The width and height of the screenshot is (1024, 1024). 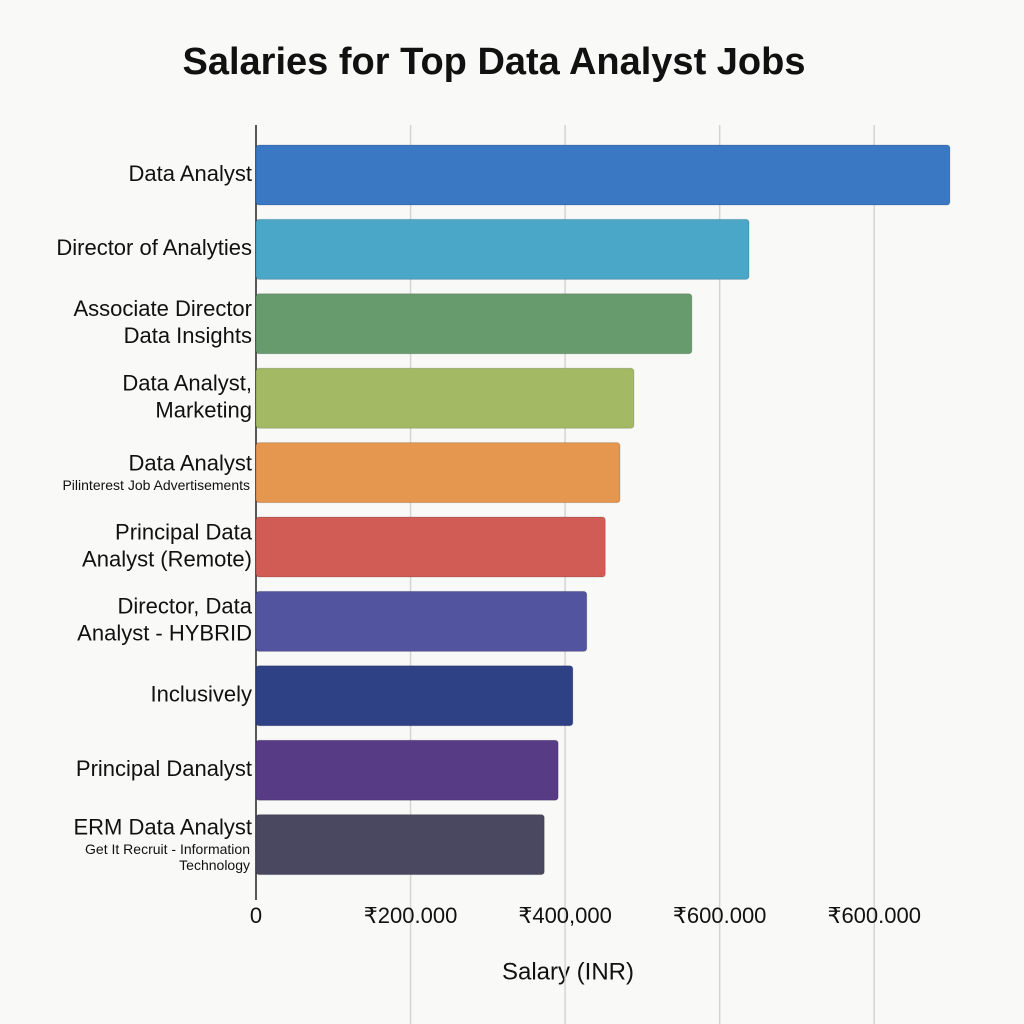 What do you see at coordinates (167, 558) in the screenshot?
I see `y-tick-label: Analyst (Remote)` at bounding box center [167, 558].